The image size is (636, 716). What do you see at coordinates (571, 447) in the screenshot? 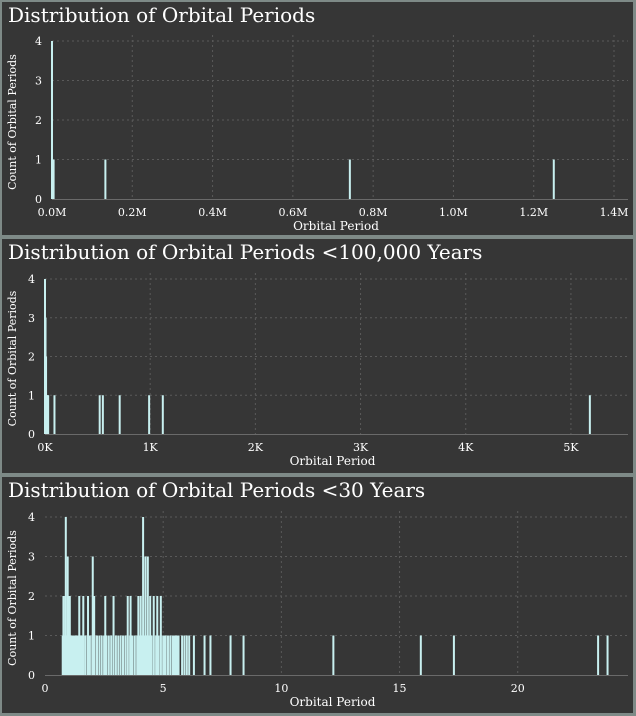
I see `x-tick-label: 5K` at bounding box center [571, 447].